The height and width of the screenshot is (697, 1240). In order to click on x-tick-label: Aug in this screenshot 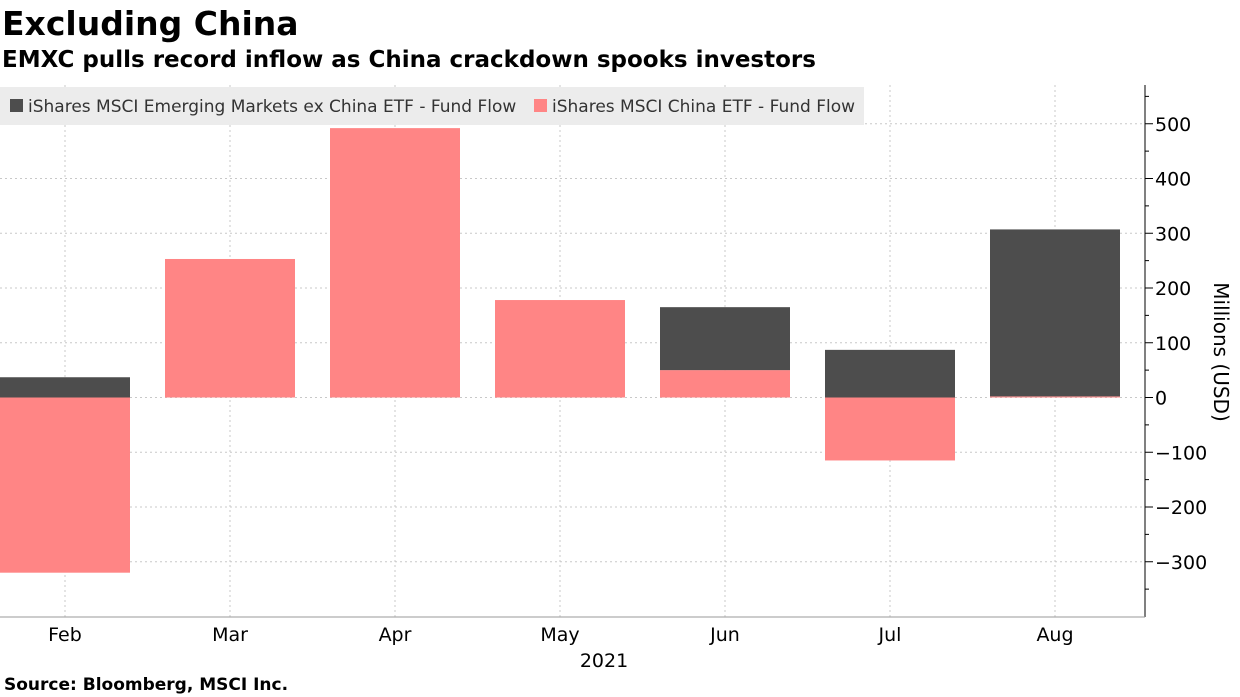, I will do `click(1054, 635)`.